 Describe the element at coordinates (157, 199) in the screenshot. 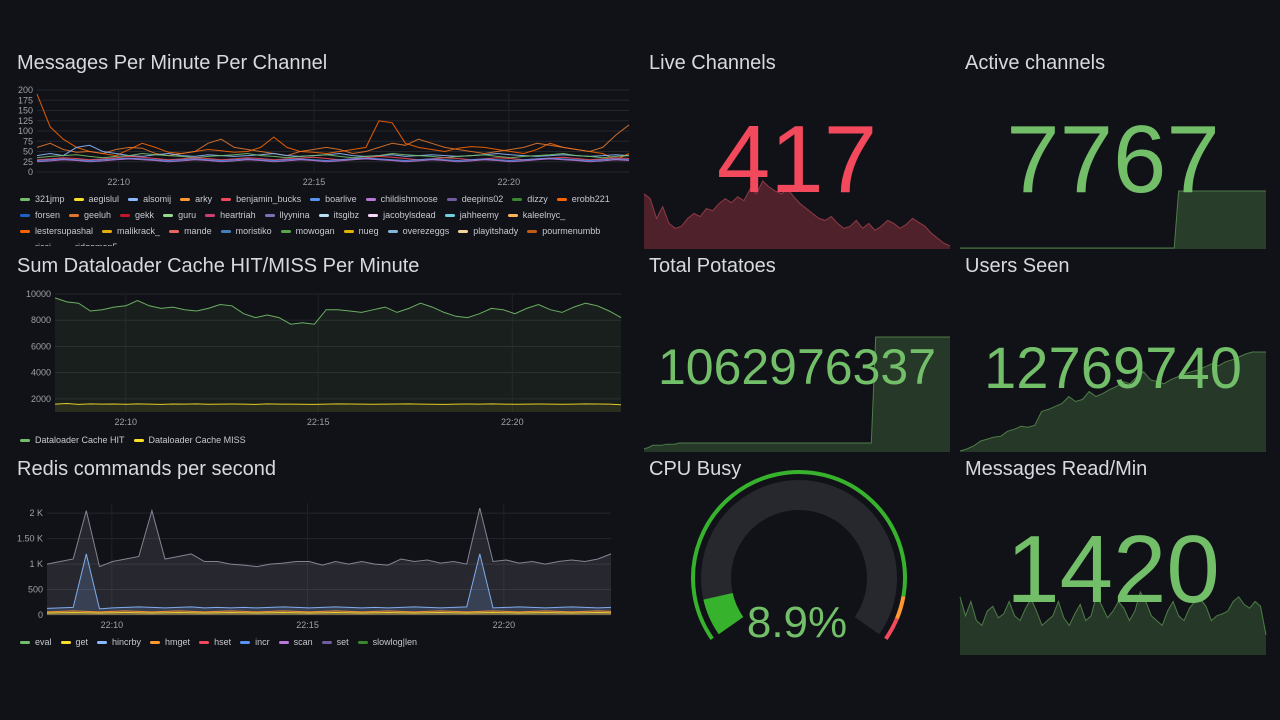

I see `legend-label: alsomij` at that location.